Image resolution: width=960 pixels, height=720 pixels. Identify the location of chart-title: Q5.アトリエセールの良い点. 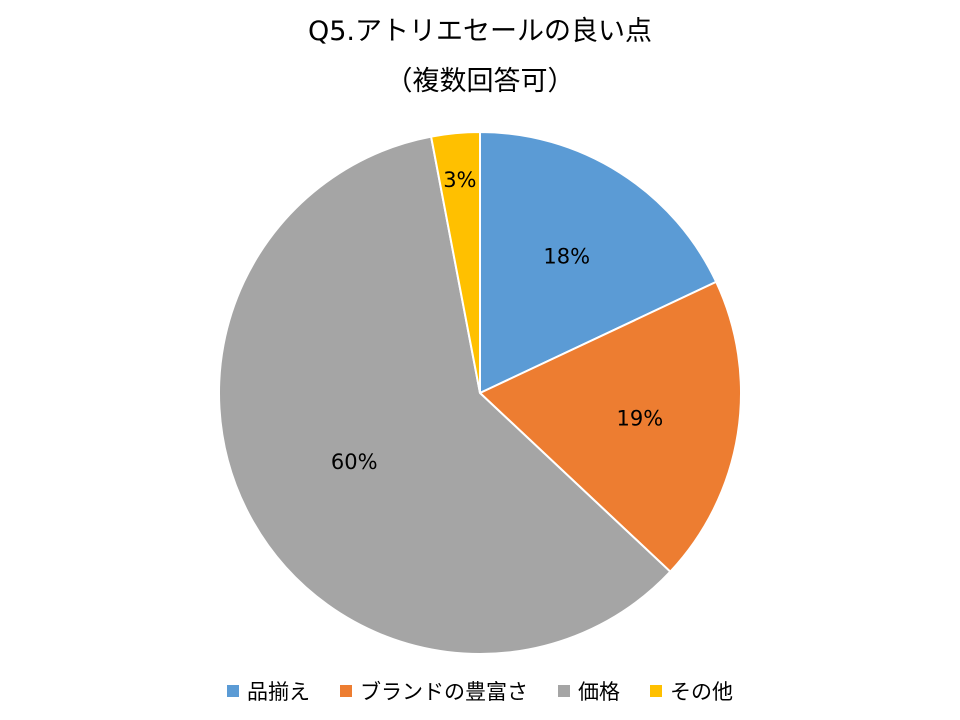
(479, 31).